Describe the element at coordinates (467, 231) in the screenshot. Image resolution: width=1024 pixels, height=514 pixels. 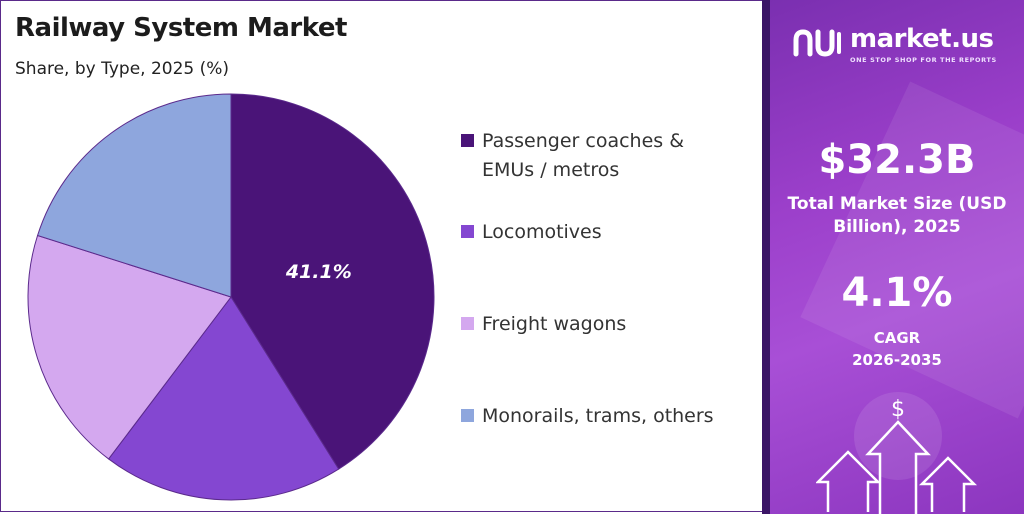
I see `legend-swatch-locomotives` at that location.